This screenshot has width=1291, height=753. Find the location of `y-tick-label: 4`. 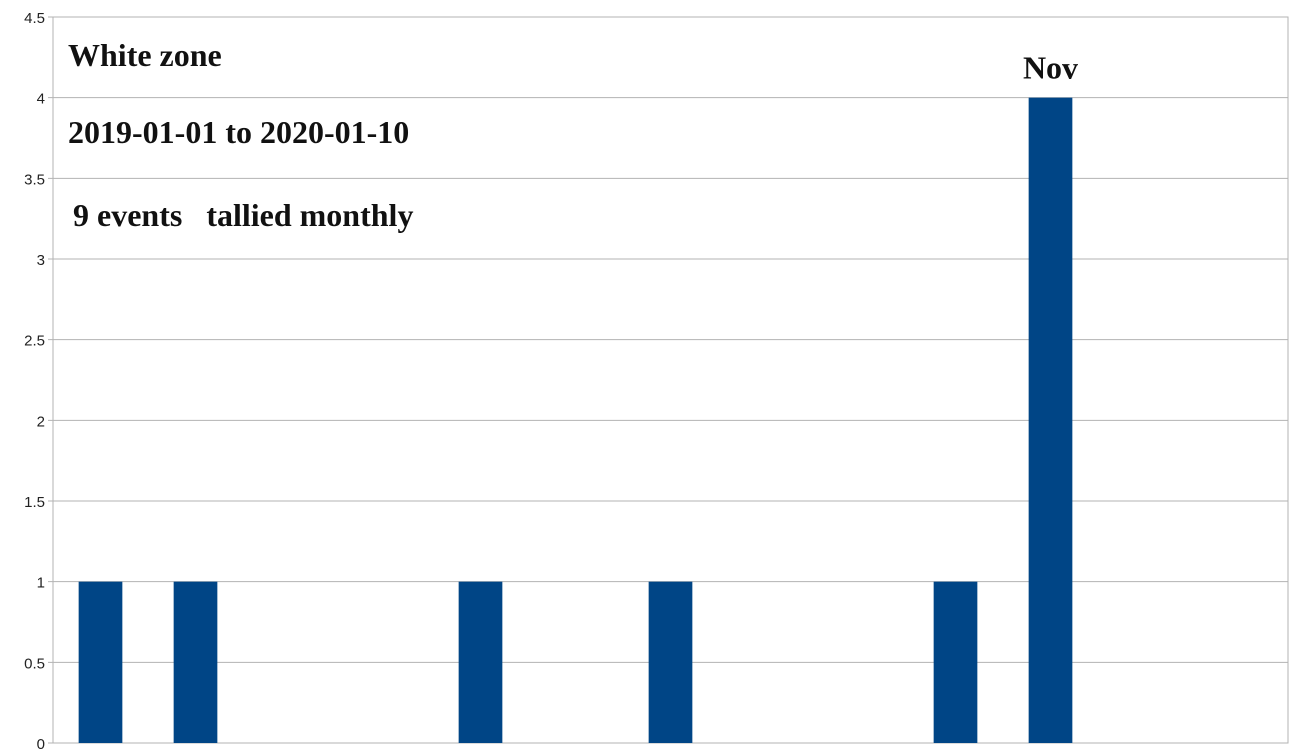

y-tick-label: 4 is located at coordinates (41, 99).